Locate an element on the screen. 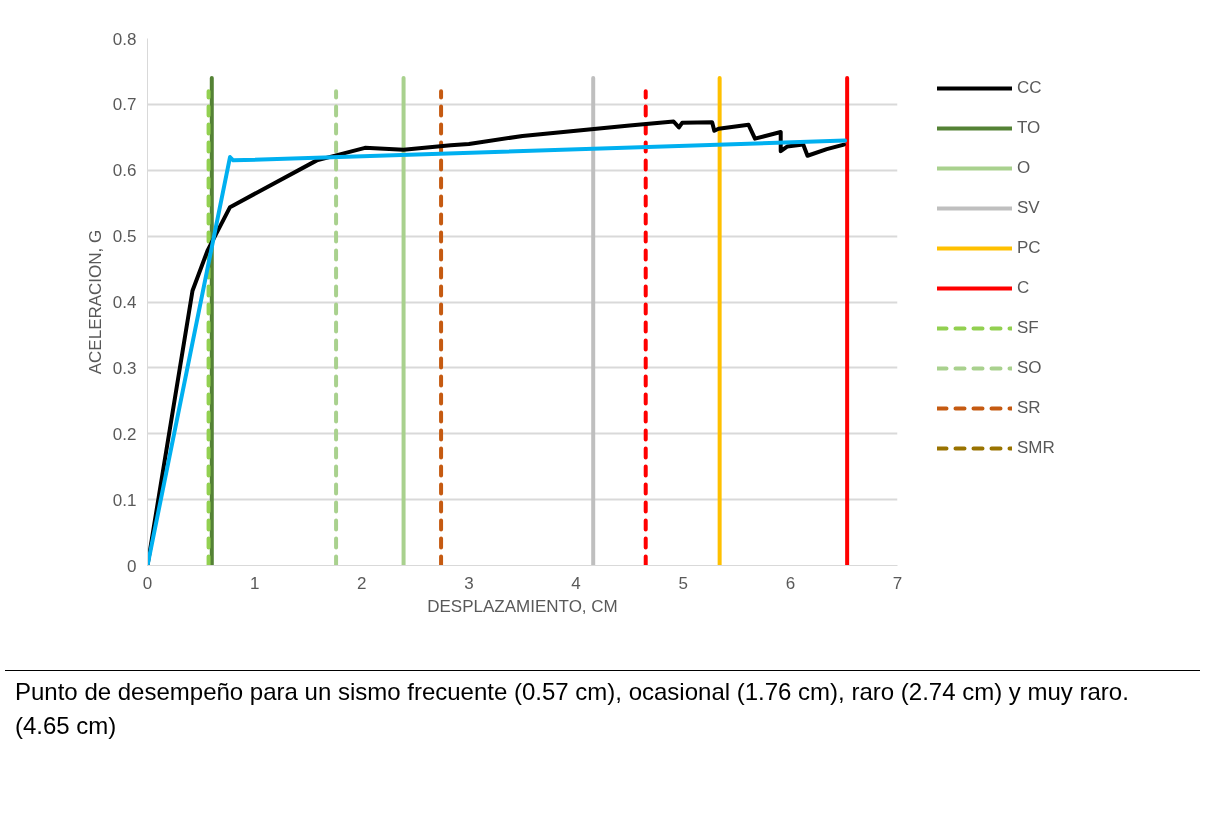 The width and height of the screenshot is (1215, 814). legend-label: CC is located at coordinates (1029, 88).